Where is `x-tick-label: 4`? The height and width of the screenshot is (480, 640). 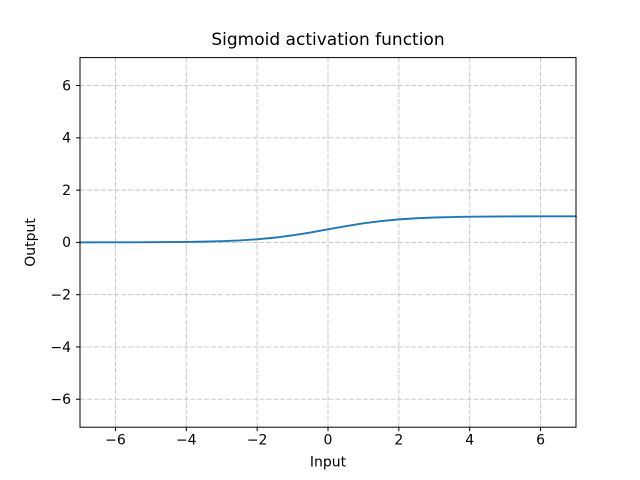 x-tick-label: 4 is located at coordinates (469, 441).